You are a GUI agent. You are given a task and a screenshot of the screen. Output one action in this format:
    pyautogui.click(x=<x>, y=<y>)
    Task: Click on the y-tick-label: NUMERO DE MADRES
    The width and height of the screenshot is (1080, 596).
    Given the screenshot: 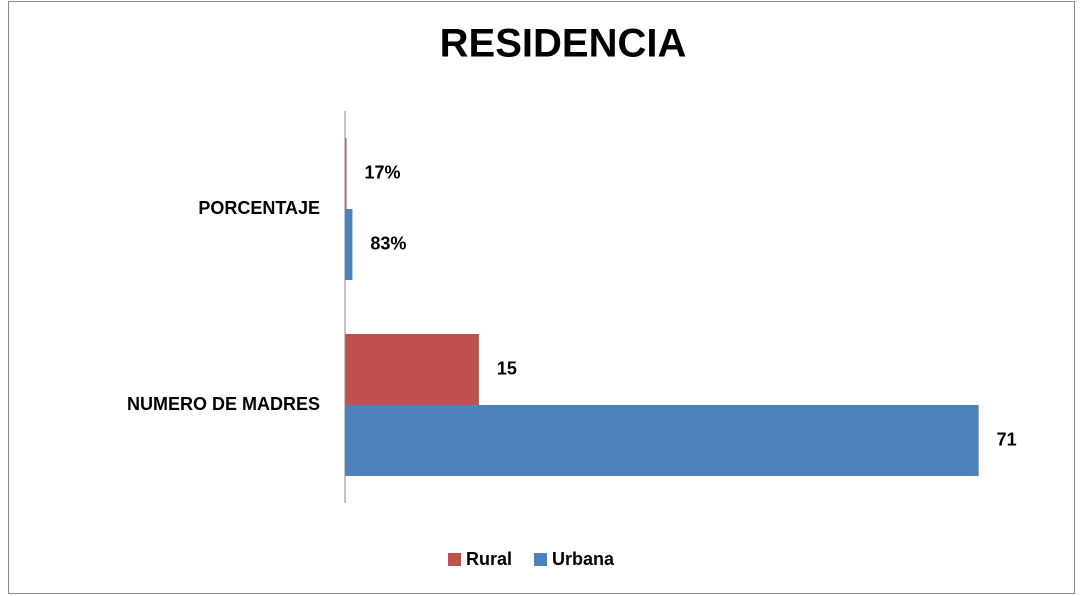 What is the action you would take?
    pyautogui.click(x=223, y=404)
    